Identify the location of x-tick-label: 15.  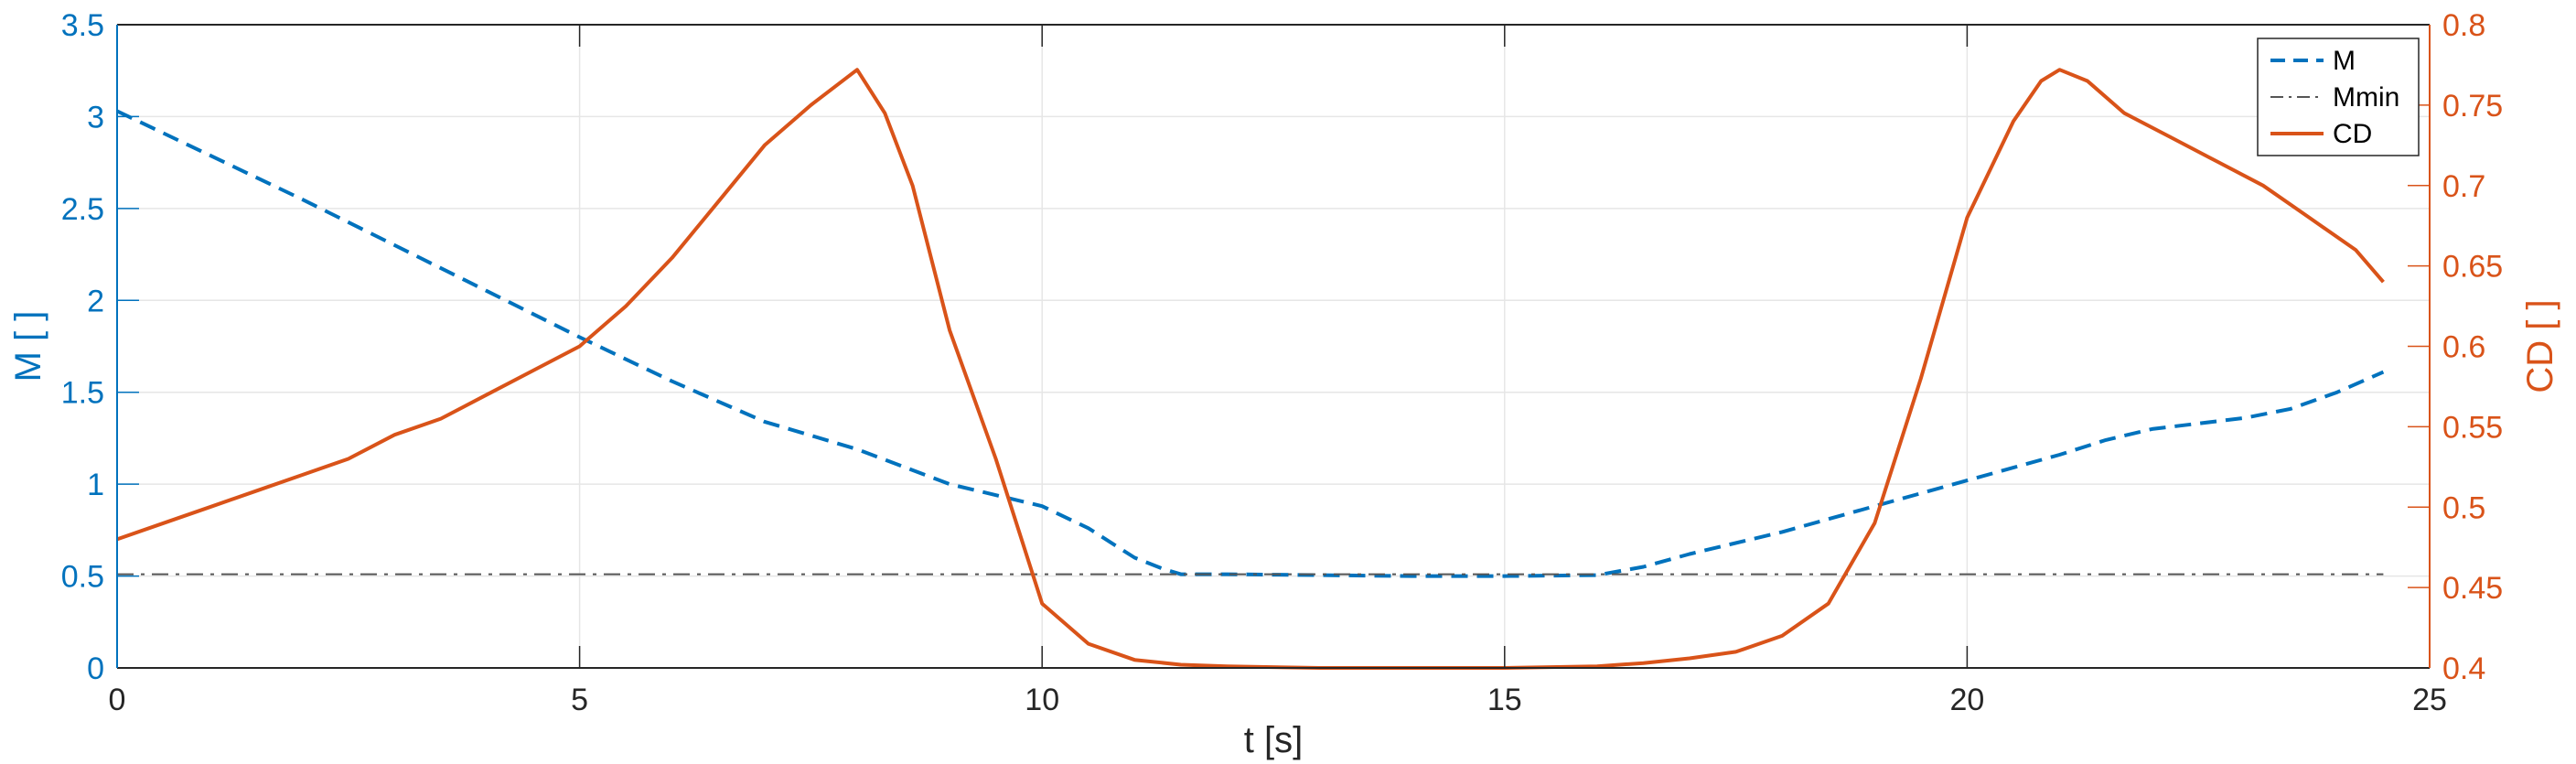
(1505, 700).